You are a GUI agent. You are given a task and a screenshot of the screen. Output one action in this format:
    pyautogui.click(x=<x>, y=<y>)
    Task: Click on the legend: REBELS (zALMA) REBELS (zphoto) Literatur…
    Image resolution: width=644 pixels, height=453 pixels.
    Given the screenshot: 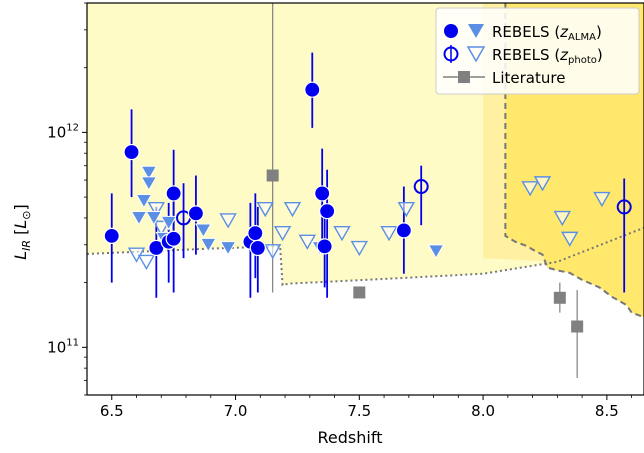 What is the action you would take?
    pyautogui.click(x=537, y=51)
    